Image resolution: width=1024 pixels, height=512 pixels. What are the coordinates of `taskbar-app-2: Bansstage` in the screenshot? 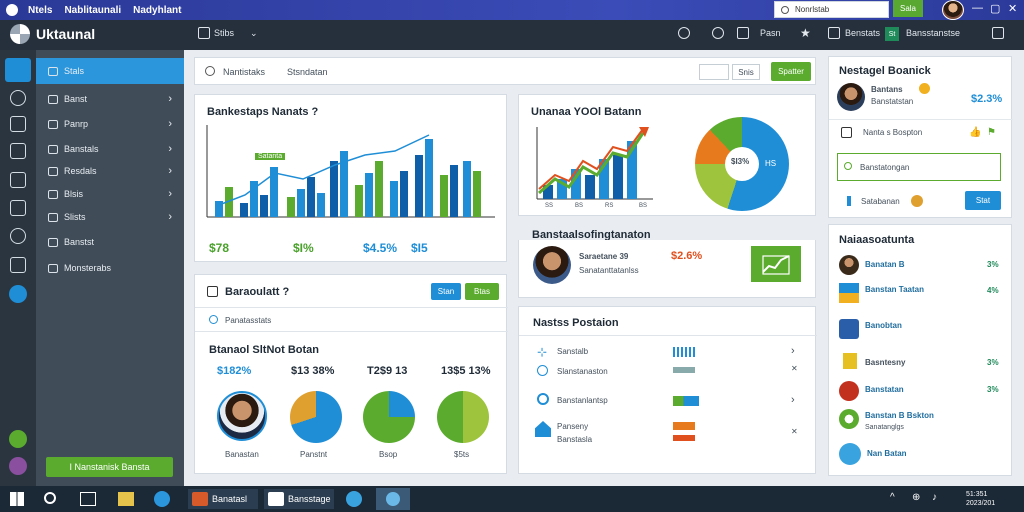 It's located at (299, 499).